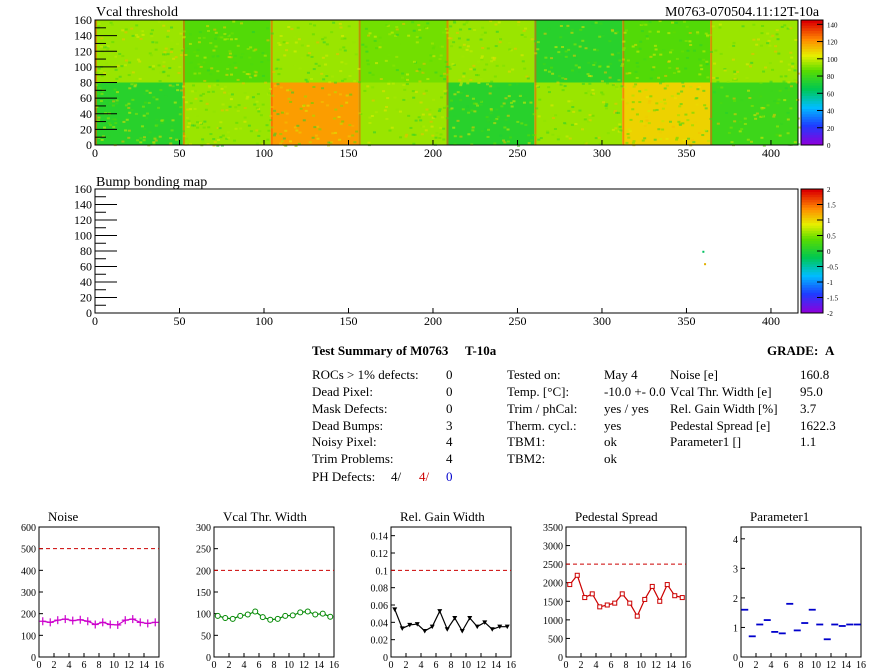 This screenshot has height=672, width=896. Describe the element at coordinates (616, 516) in the screenshot. I see `chart-title-pedestal-spread: Pedestal Spread` at that location.